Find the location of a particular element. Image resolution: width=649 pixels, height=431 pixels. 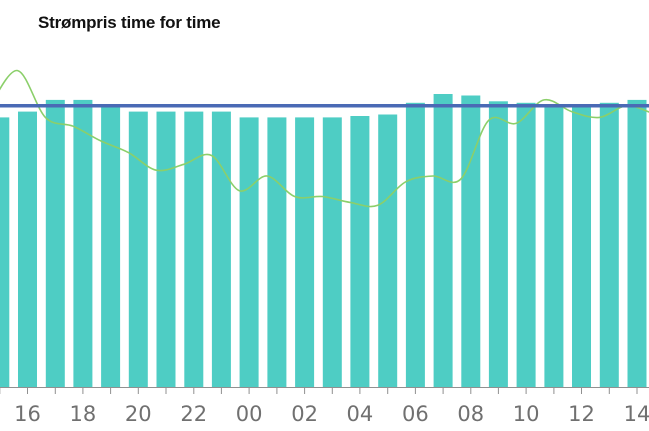

x-tick-label: 08 is located at coordinates (470, 414).